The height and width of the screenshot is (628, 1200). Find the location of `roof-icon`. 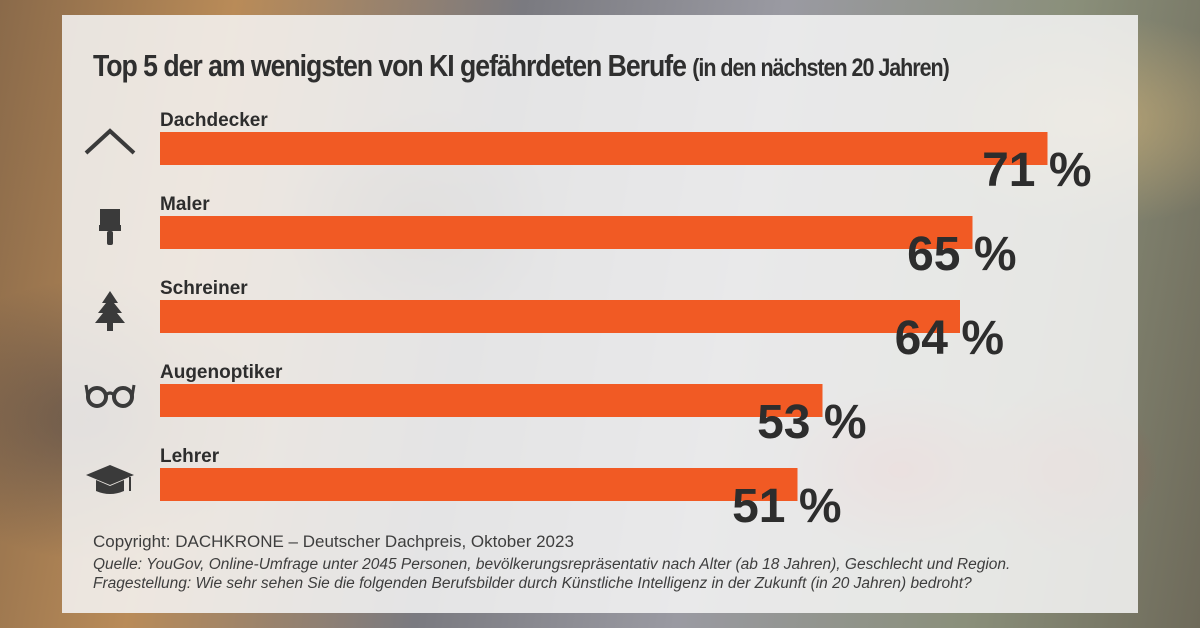

roof-icon is located at coordinates (110, 141).